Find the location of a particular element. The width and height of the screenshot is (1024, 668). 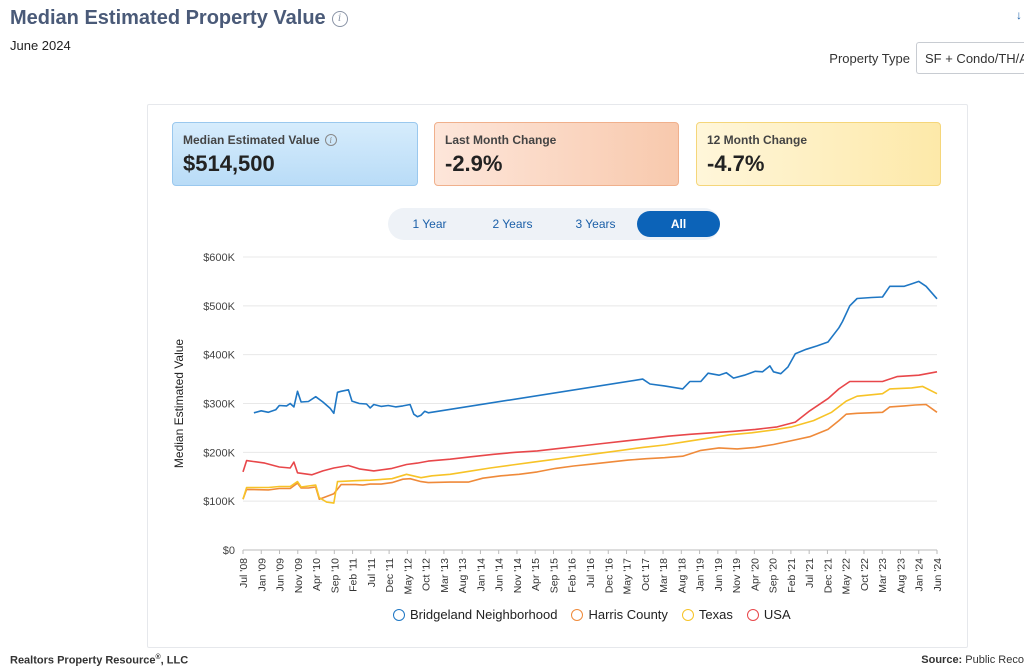

x-tick-label: Aug '18 is located at coordinates (682, 575).